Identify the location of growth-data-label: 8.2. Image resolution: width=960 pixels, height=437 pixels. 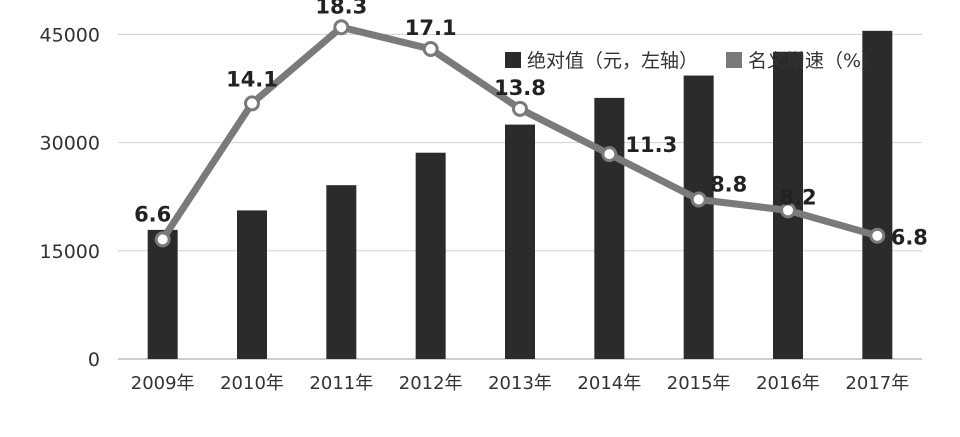
(797, 197).